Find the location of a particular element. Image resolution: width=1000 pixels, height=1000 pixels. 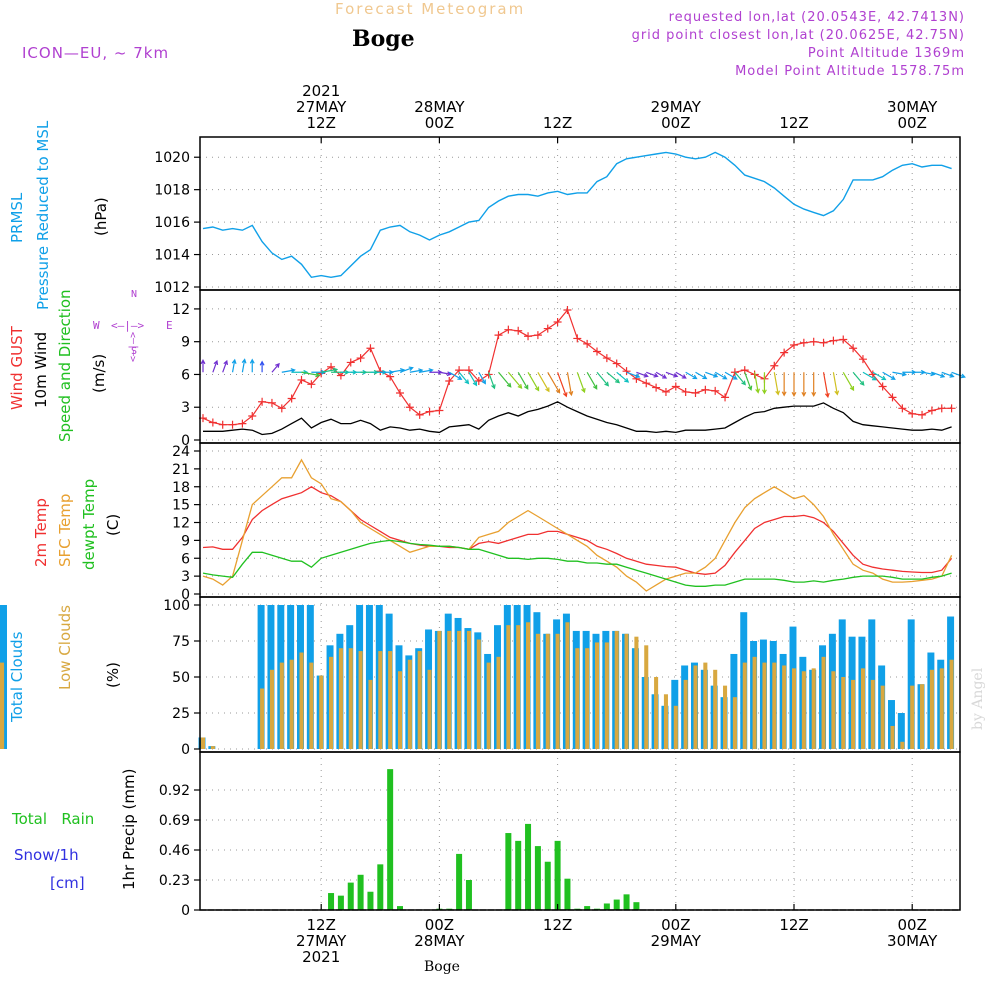

y-tick-label: 100 is located at coordinates (176, 606).